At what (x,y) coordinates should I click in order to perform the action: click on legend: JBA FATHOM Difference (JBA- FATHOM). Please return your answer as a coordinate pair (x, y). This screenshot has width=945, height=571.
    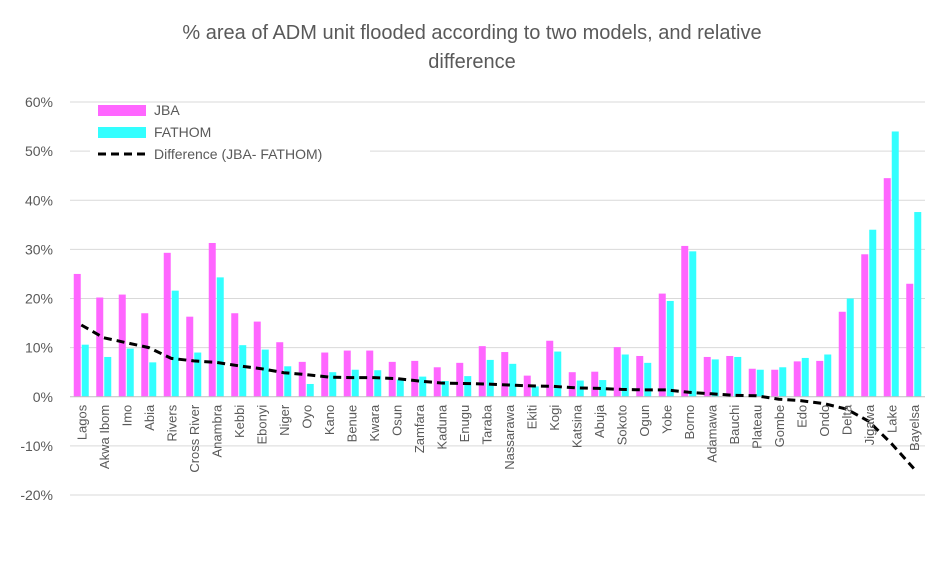
    Looking at the image, I should click on (230, 134).